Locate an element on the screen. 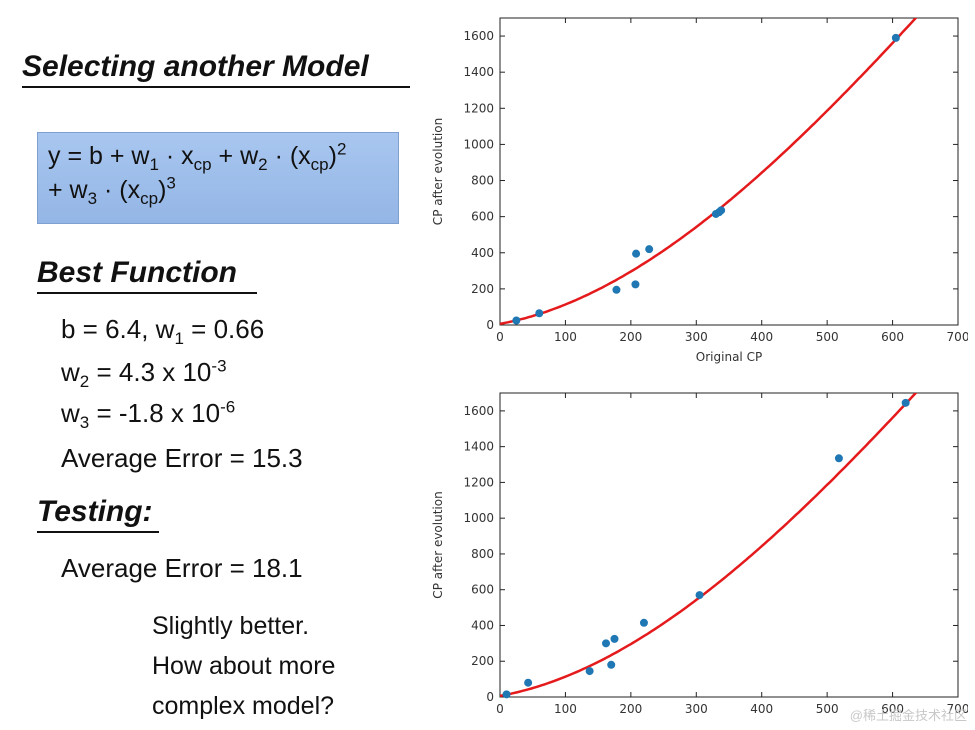 The height and width of the screenshot is (730, 975). param-sup: -6 is located at coordinates (228, 407).